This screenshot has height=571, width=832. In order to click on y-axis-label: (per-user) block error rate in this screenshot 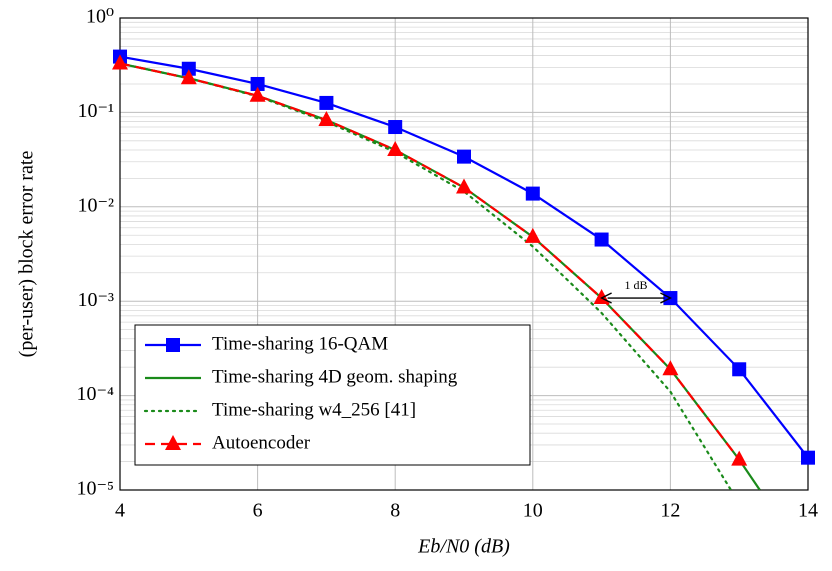, I will do `click(27, 254)`.